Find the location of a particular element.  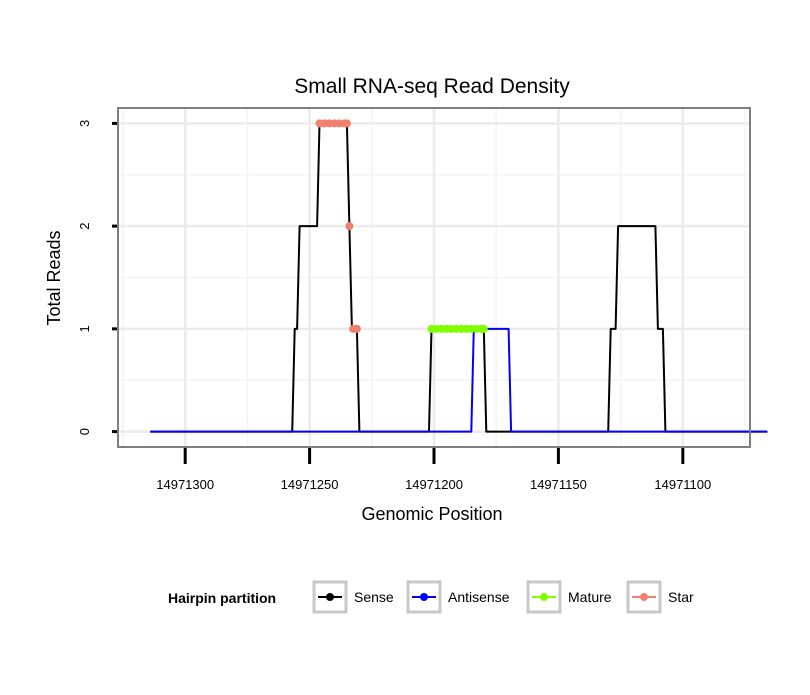

legend-item-antisense: Antisense is located at coordinates (458, 597).